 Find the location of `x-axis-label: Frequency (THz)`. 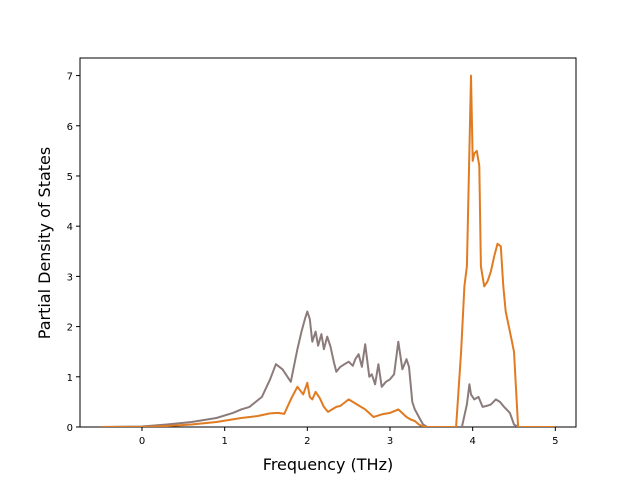

x-axis-label: Frequency (THz) is located at coordinates (328, 464).